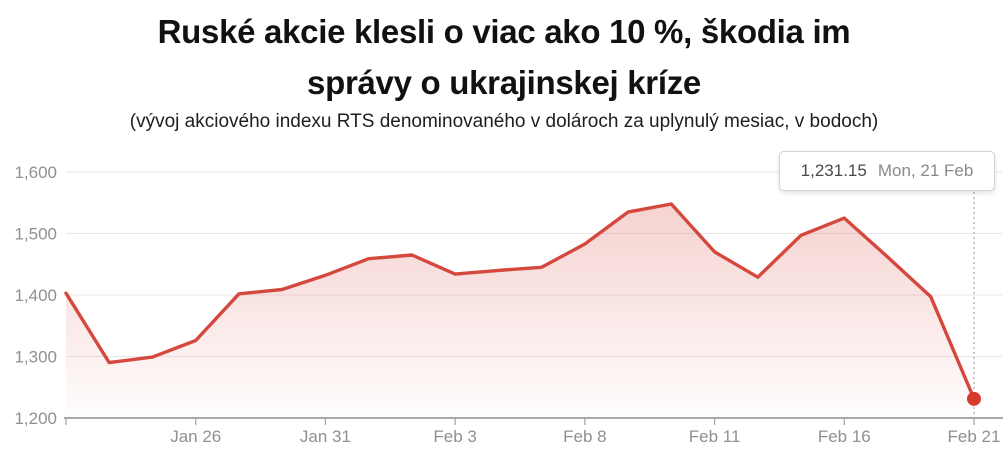 This screenshot has height=460, width=1008. I want to click on x-axis-label: Feb 11, so click(715, 436).